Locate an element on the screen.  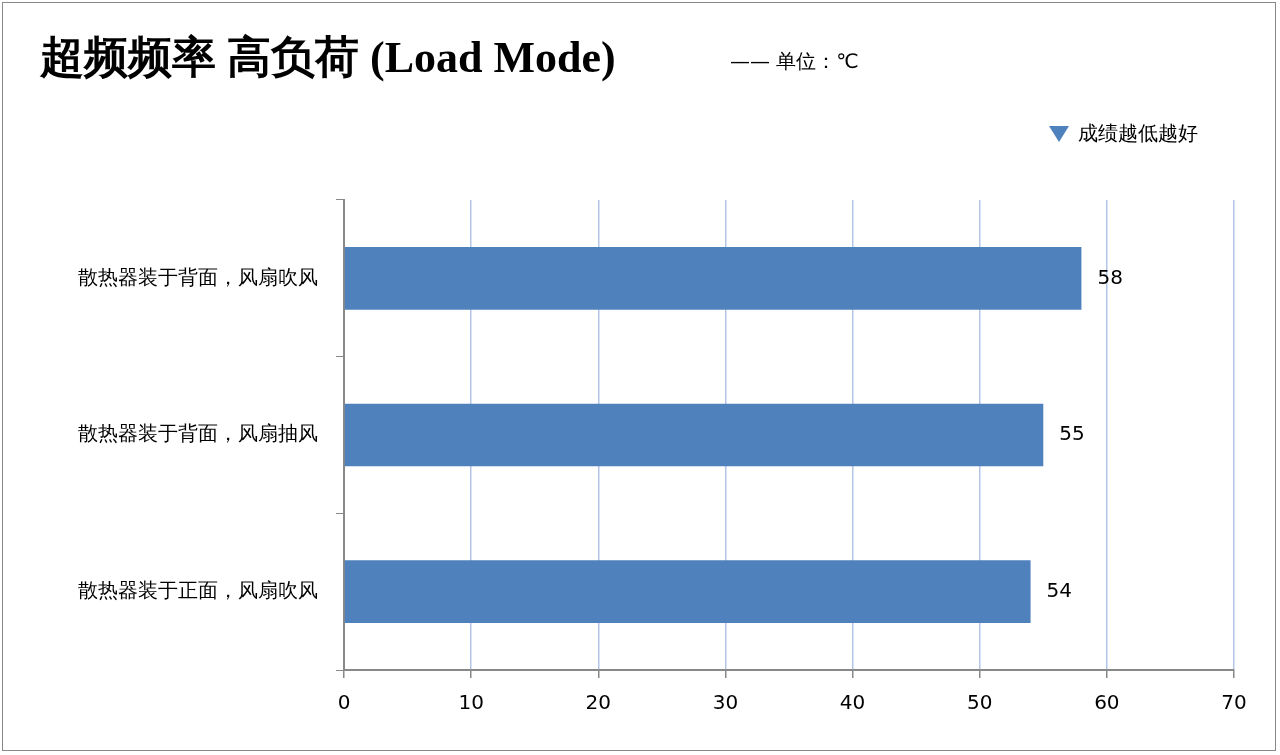
x-tick-label: 60 is located at coordinates (1107, 702).